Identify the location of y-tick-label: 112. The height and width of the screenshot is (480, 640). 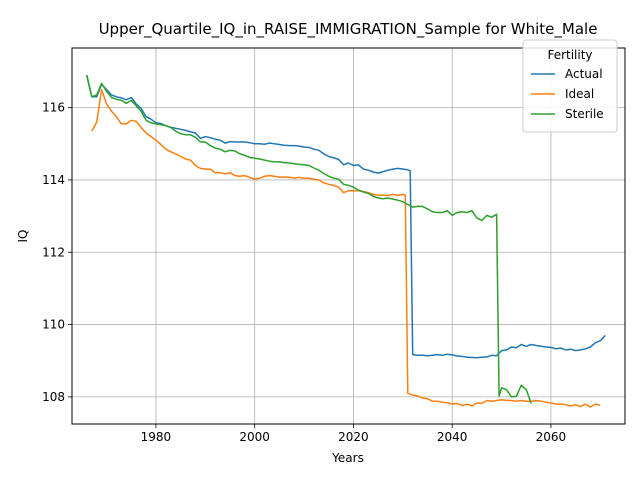
(53, 252).